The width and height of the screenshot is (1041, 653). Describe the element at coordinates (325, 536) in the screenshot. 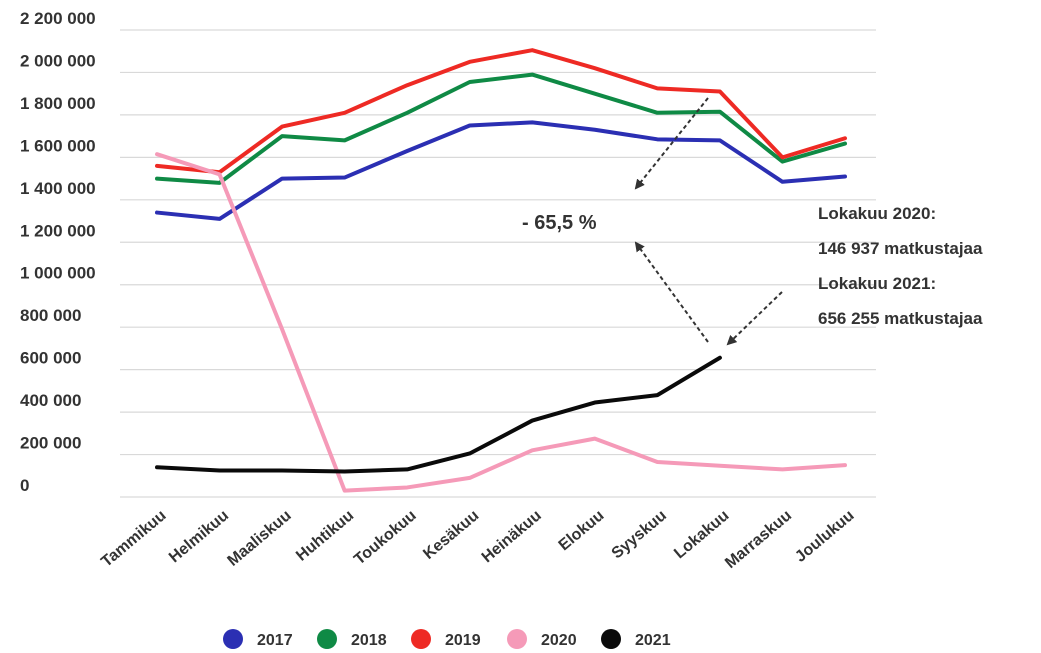

I see `x-tick-label: Huhtikuu` at that location.